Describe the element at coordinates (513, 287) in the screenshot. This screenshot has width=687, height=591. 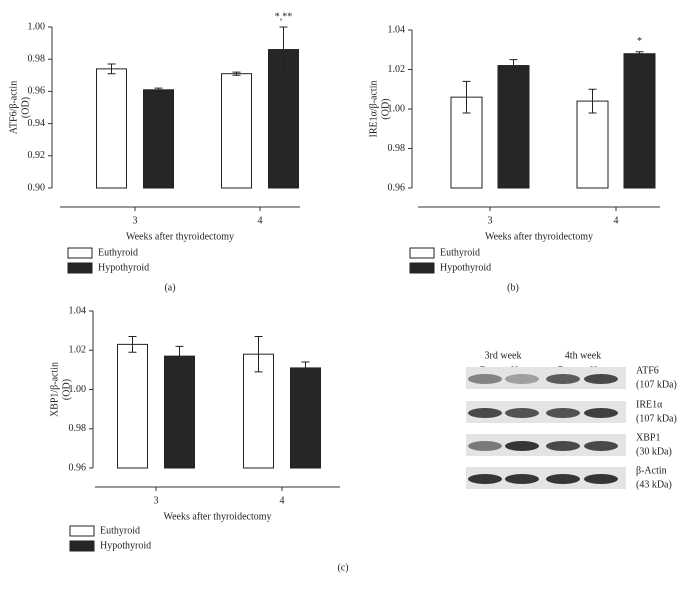
I see `panel-label: (b)` at that location.